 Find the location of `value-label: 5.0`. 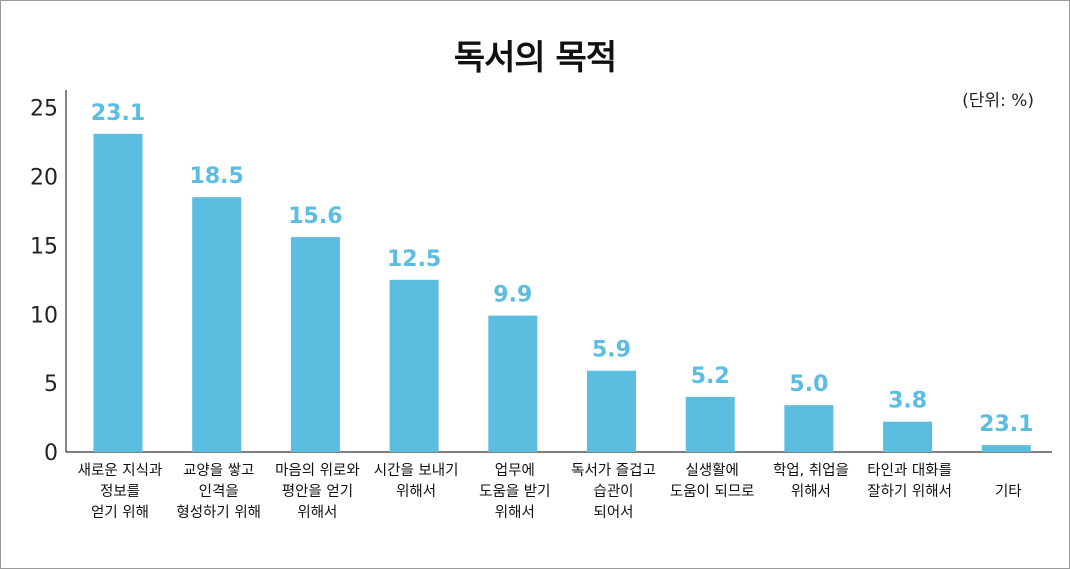

value-label: 5.0 is located at coordinates (808, 384).